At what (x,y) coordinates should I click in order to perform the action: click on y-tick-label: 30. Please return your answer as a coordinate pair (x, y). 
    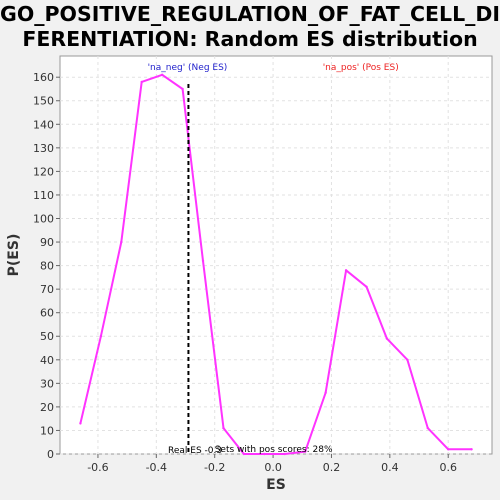
    Looking at the image, I should click on (47, 383).